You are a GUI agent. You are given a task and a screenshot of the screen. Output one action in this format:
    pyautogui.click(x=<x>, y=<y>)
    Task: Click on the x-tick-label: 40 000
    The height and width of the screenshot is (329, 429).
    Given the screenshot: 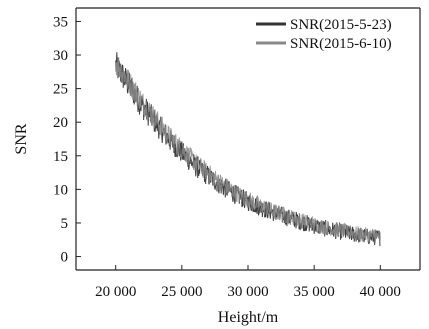 What is the action you would take?
    pyautogui.click(x=380, y=292)
    